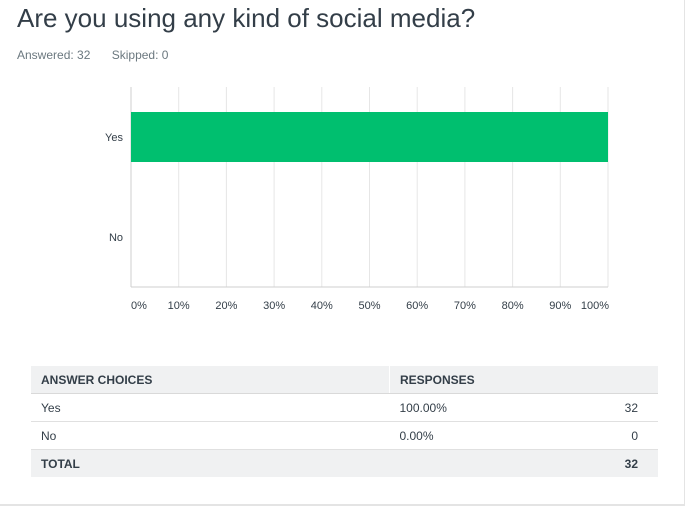 The width and height of the screenshot is (687, 509). What do you see at coordinates (140, 55) in the screenshot?
I see `skipped-count: Skipped: 0` at bounding box center [140, 55].